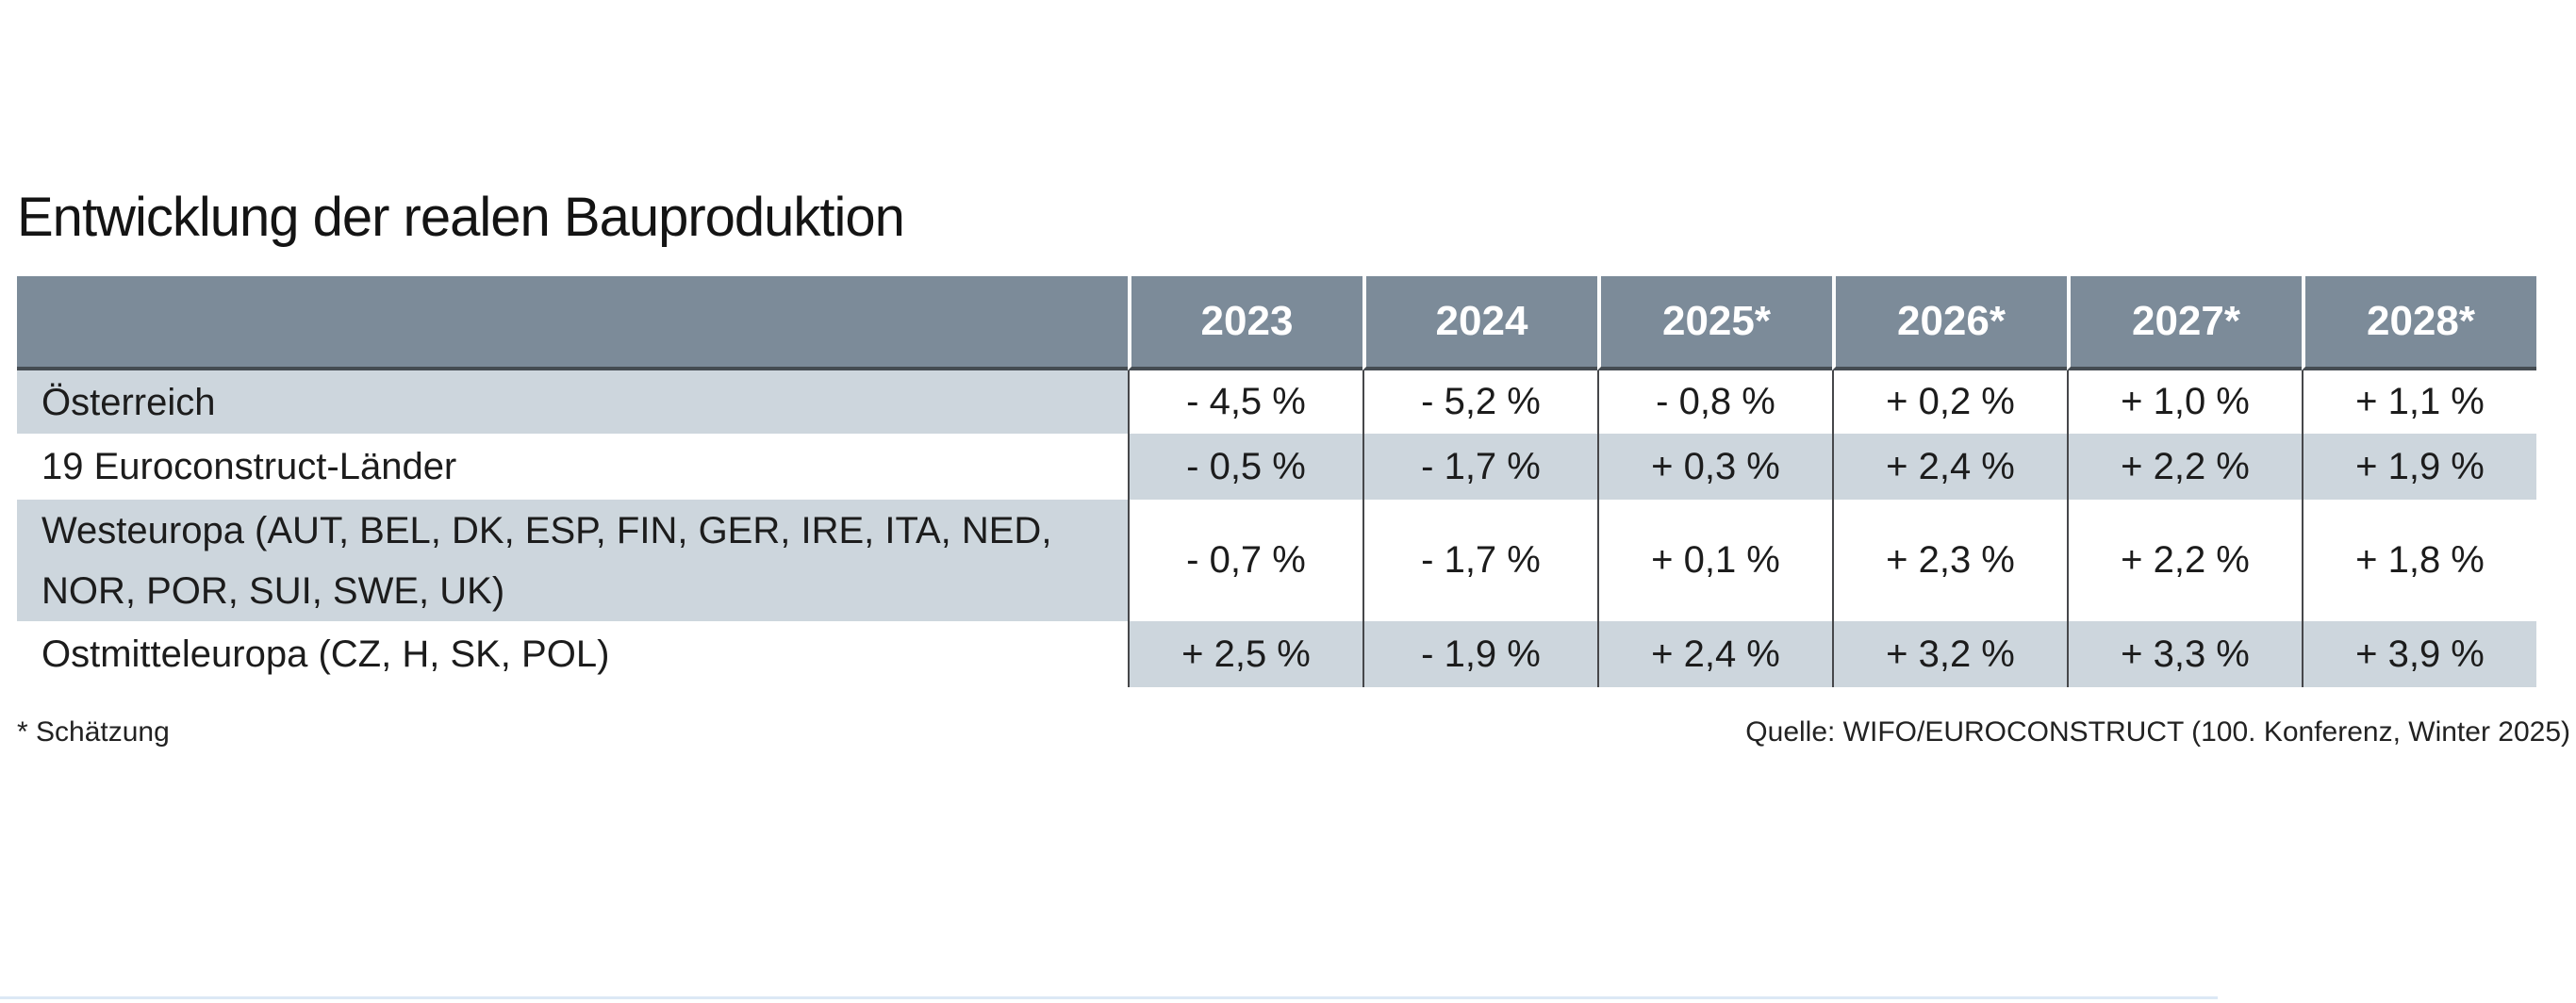  Describe the element at coordinates (1949, 654) in the screenshot. I see `table-cell: + 3,2 %` at that location.